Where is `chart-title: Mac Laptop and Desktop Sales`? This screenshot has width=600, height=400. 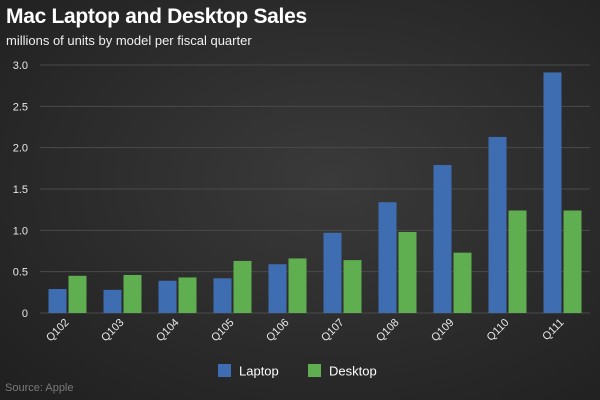 chart-title: Mac Laptop and Desktop Sales is located at coordinates (156, 16).